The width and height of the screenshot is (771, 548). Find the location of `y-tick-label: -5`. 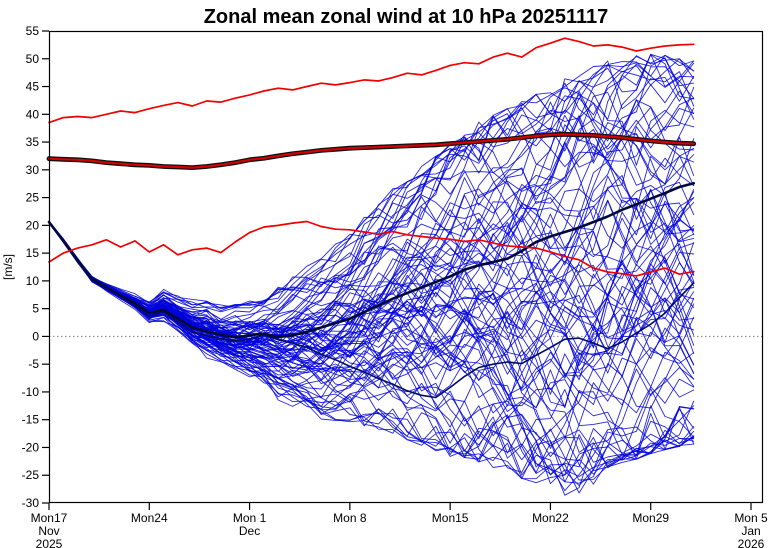

y-tick-label: -5 is located at coordinates (33, 364).